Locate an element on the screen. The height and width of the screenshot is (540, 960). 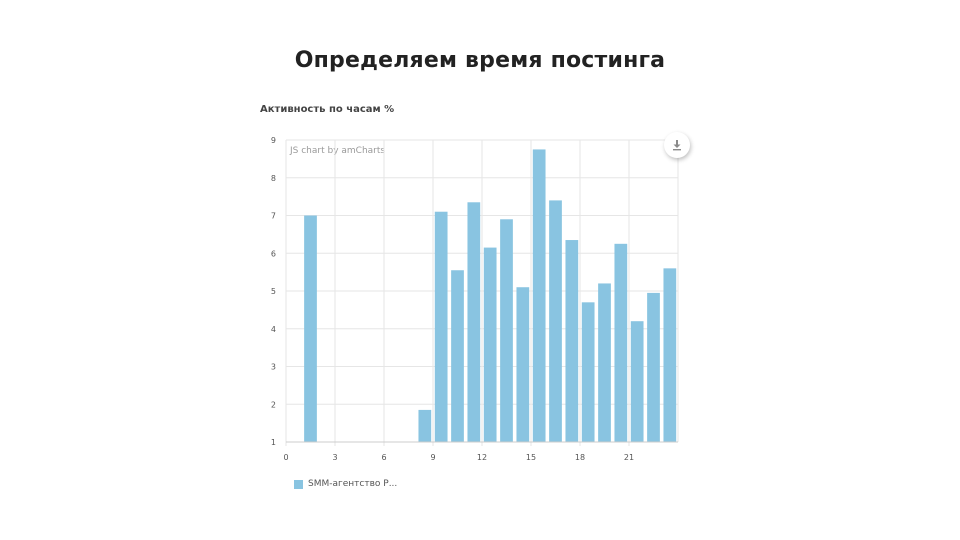
x-tick-label: 3 is located at coordinates (334, 457).